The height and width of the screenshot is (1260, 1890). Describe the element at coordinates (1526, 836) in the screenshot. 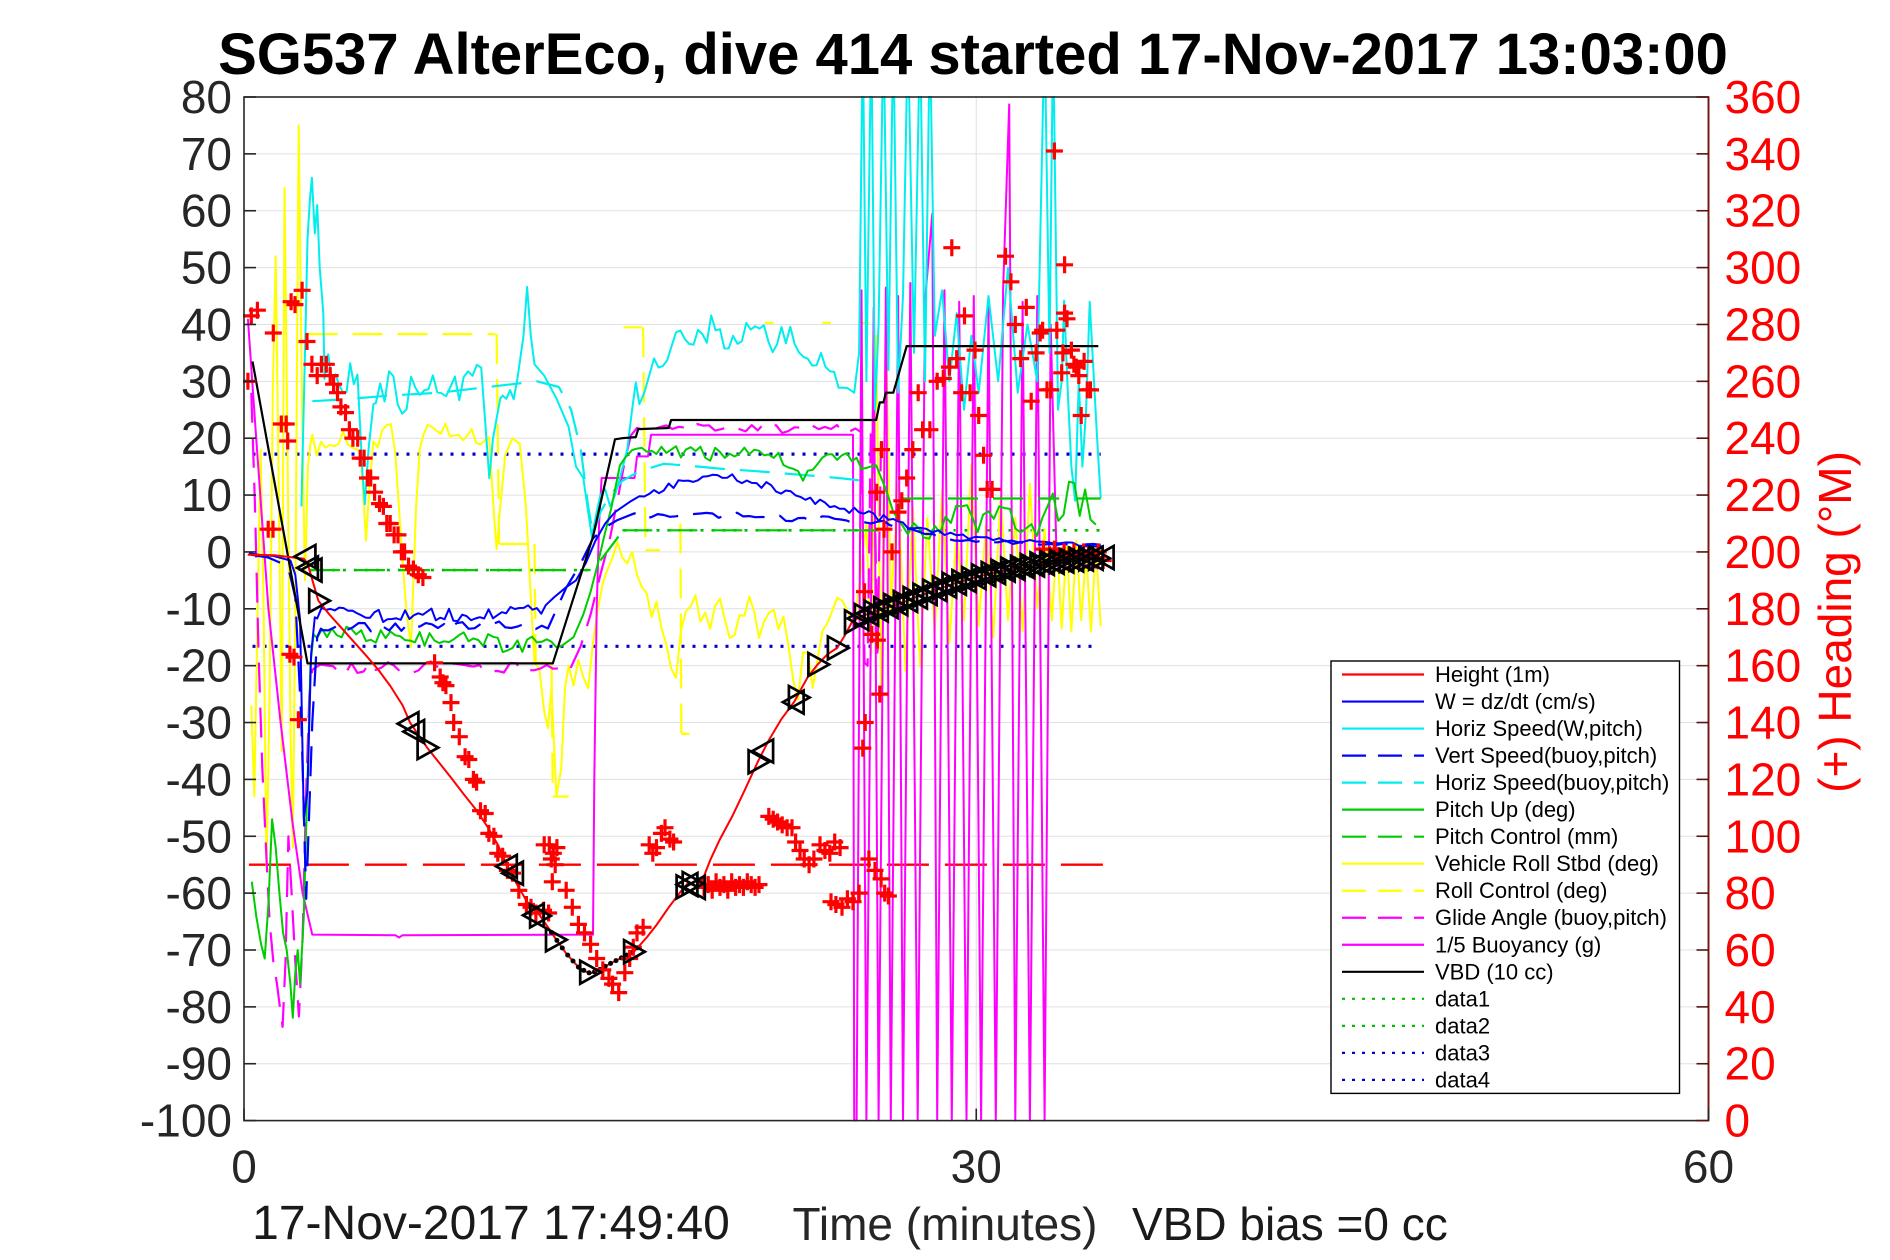

I see `legend-label: Pitch Control (mm)` at that location.